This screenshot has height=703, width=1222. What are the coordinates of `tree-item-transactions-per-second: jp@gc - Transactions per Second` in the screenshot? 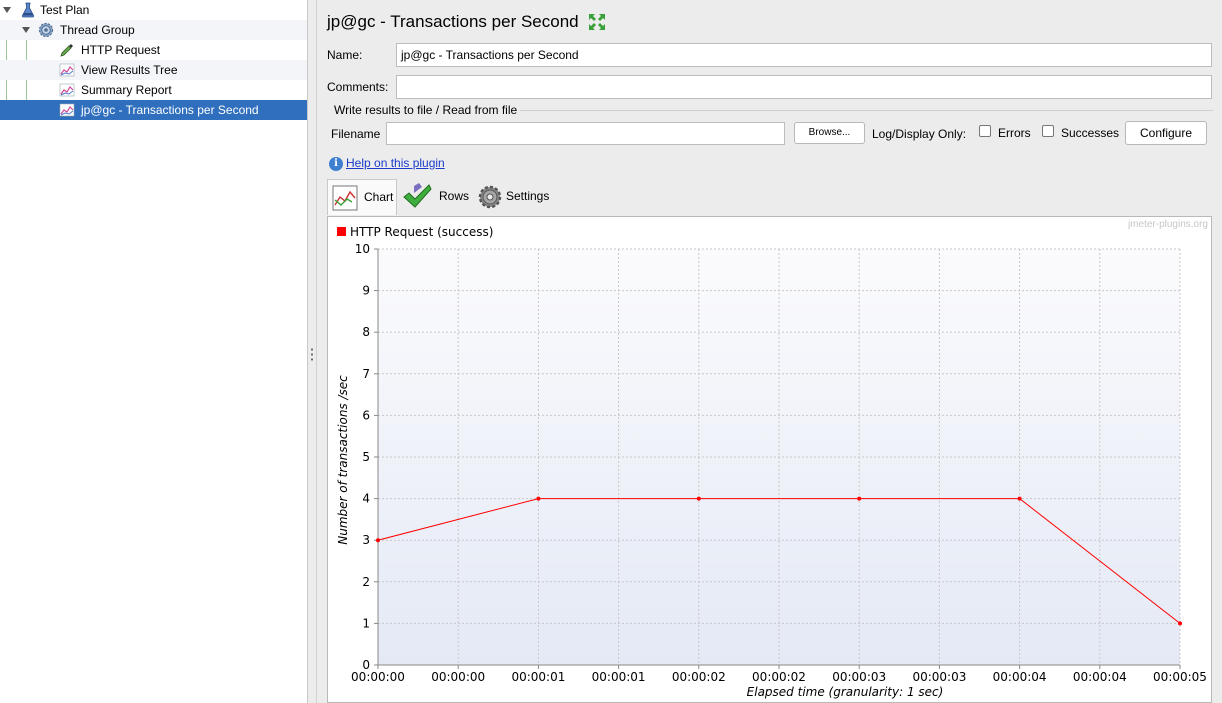 It's located at (153, 110).